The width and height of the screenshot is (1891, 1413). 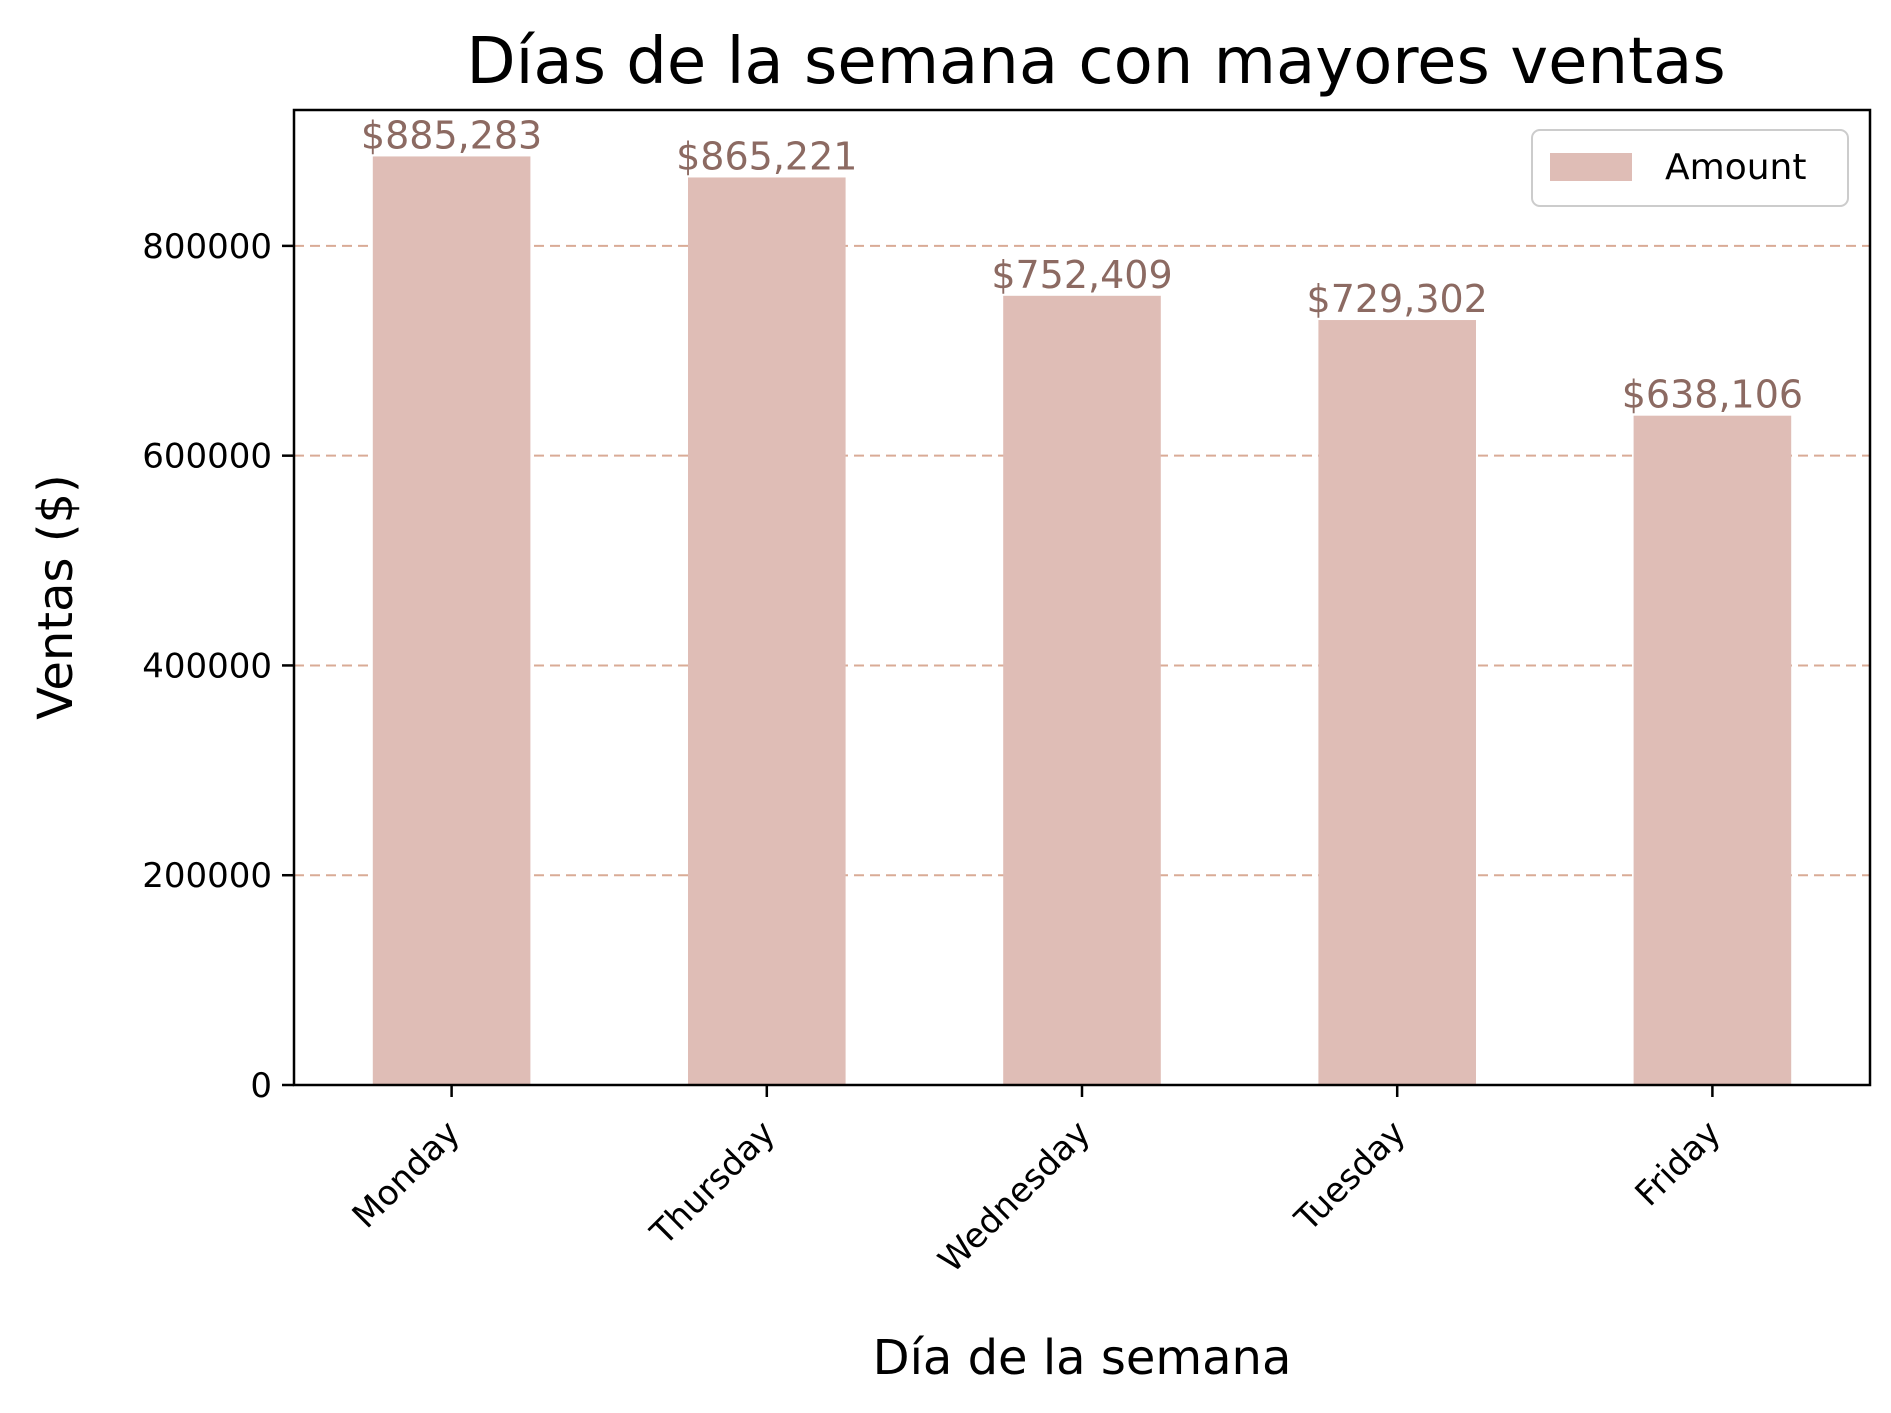 What do you see at coordinates (1350, 1176) in the screenshot?
I see `x-tick-label-tuesday: Tuesday` at bounding box center [1350, 1176].